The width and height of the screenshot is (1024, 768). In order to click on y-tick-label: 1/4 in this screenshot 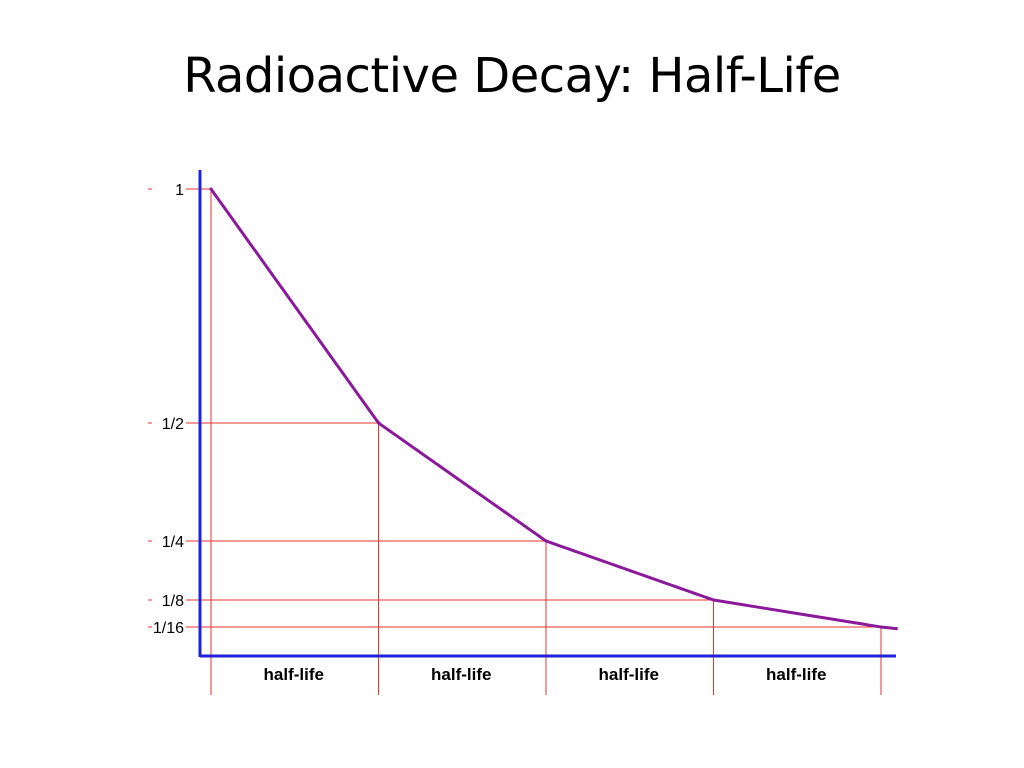, I will do `click(173, 542)`.